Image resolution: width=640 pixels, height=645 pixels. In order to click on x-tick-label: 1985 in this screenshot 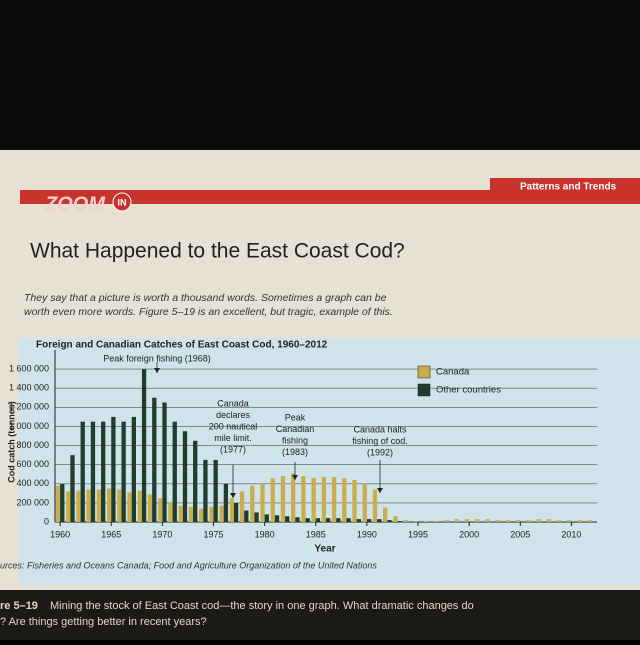, I will do `click(316, 534)`.